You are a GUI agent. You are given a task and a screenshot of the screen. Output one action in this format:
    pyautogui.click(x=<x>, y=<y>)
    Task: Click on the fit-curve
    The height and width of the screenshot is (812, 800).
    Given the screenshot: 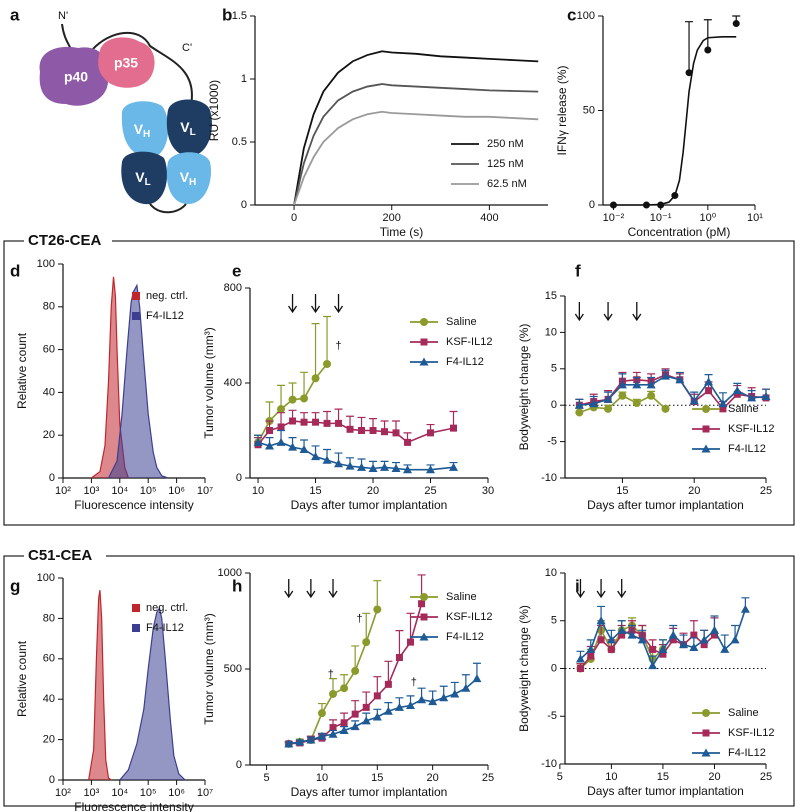 What is the action you would take?
    pyautogui.click(x=675, y=120)
    